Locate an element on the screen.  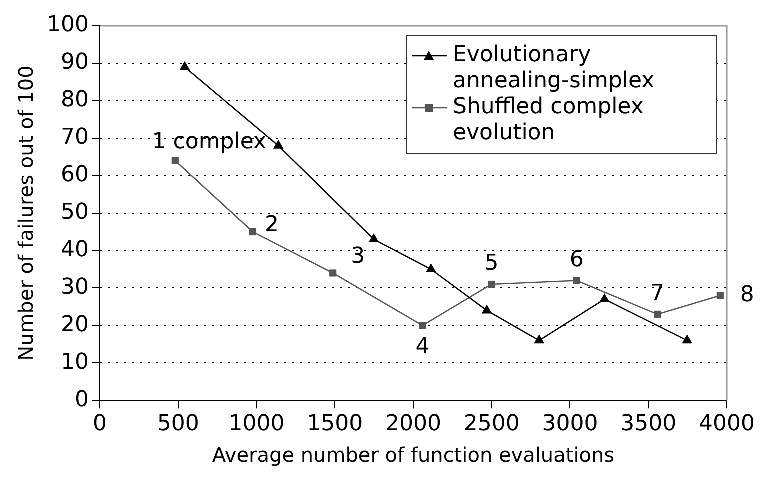
x-tick-label: 4000 is located at coordinates (727, 424).